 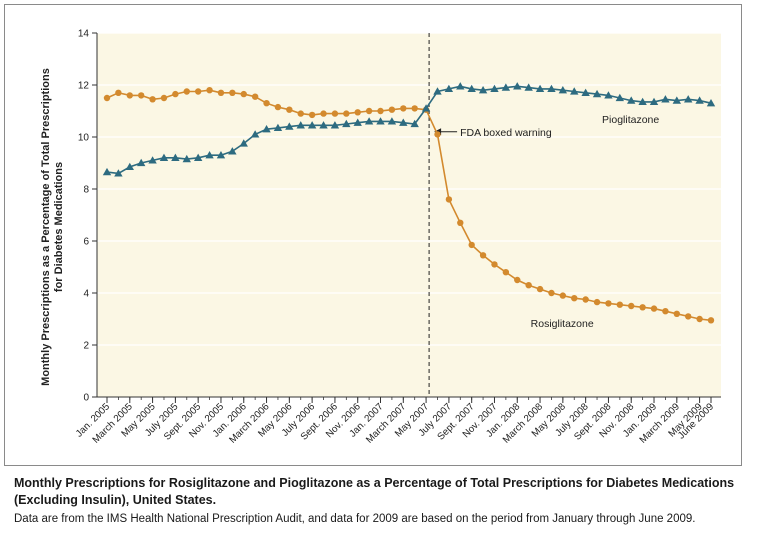 I want to click on y-tick-label: 4, so click(x=86, y=294).